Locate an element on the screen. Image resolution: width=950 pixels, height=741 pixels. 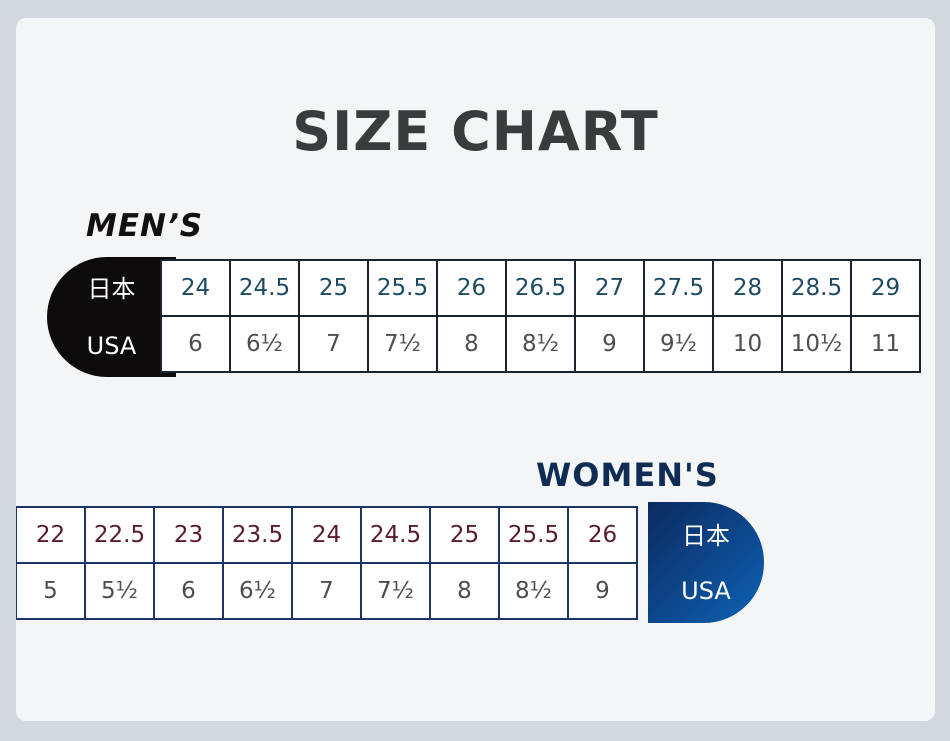
womens-usa-header: USA is located at coordinates (706, 591).